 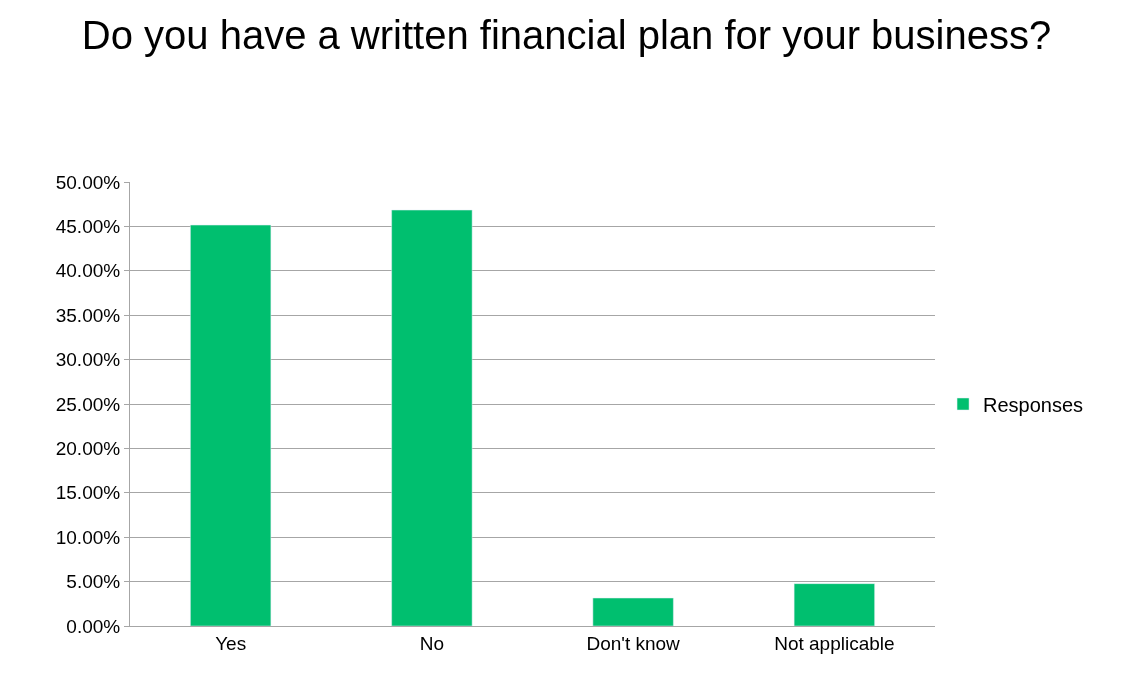 I want to click on x-tick-label: Yes, so click(x=231, y=643).